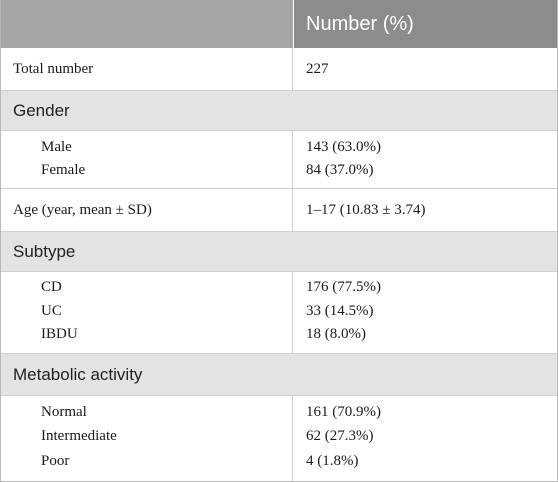 This screenshot has height=482, width=558. What do you see at coordinates (425, 312) in the screenshot?
I see `row-value-cell: 176 (77.5%) 33 (14.5%) 18 (8.0%)` at bounding box center [425, 312].